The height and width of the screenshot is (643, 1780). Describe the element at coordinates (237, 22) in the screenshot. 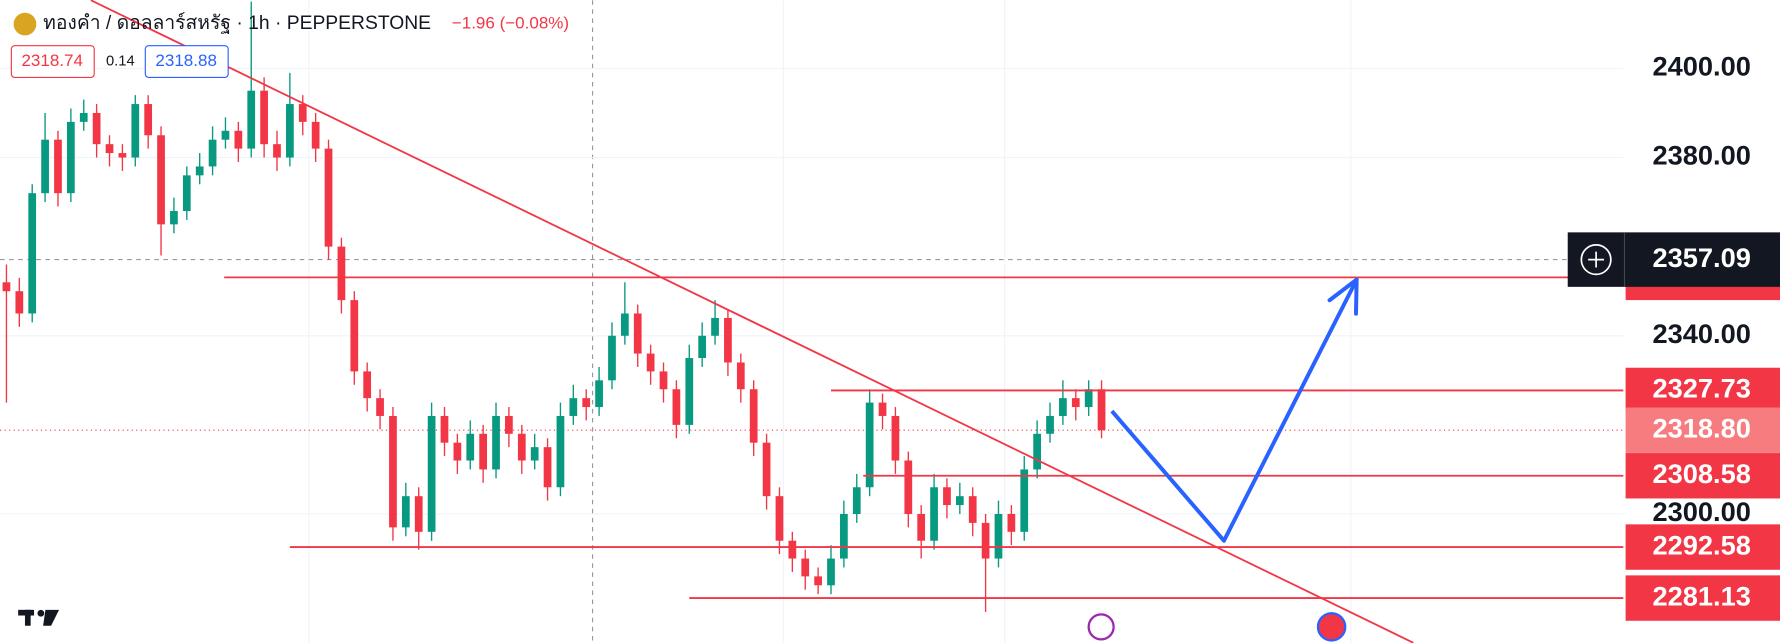

I see `symbol: ทองคำ / ดอลลาร์สหรัฐ · 1h · PEPPERSTONE` at that location.